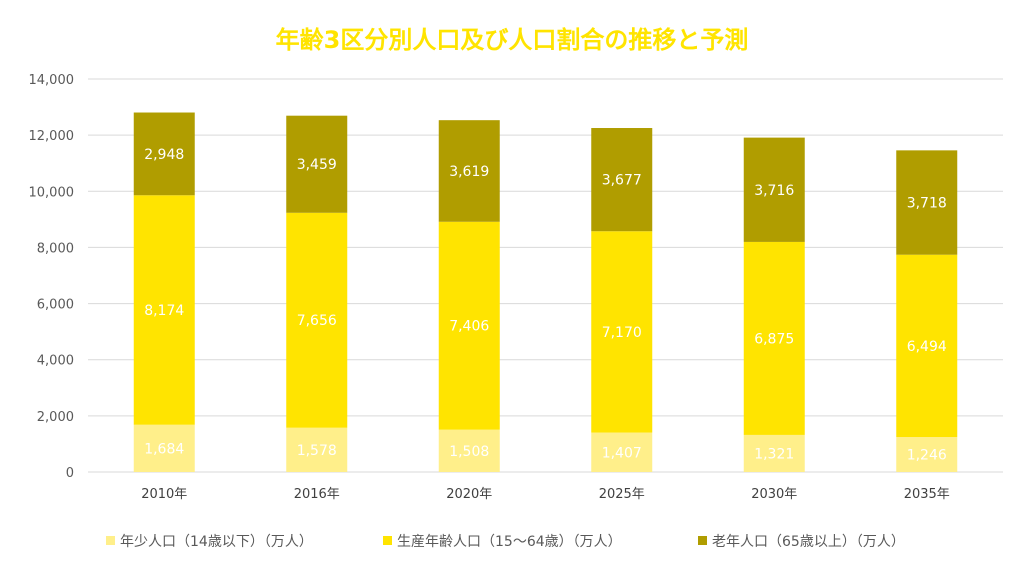  Describe the element at coordinates (55, 417) in the screenshot. I see `y-tick-label: 2,000` at that location.